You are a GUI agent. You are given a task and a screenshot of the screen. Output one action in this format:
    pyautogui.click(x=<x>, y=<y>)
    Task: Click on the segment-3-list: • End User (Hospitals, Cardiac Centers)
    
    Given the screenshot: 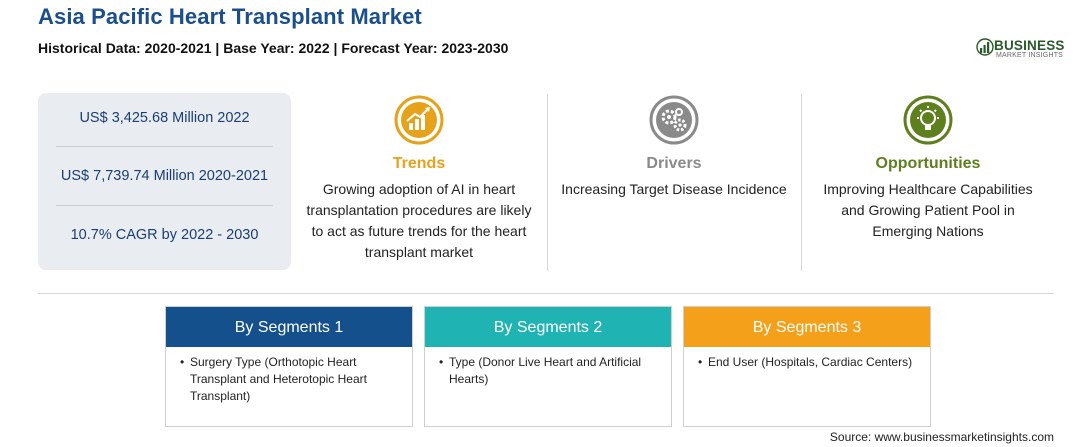 What is the action you would take?
    pyautogui.click(x=807, y=359)
    